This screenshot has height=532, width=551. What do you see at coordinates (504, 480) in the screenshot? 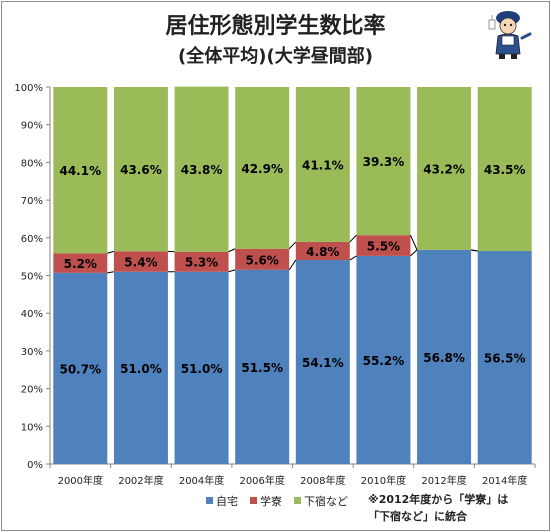
I see `x-tick-label: 2014年度` at bounding box center [504, 480].